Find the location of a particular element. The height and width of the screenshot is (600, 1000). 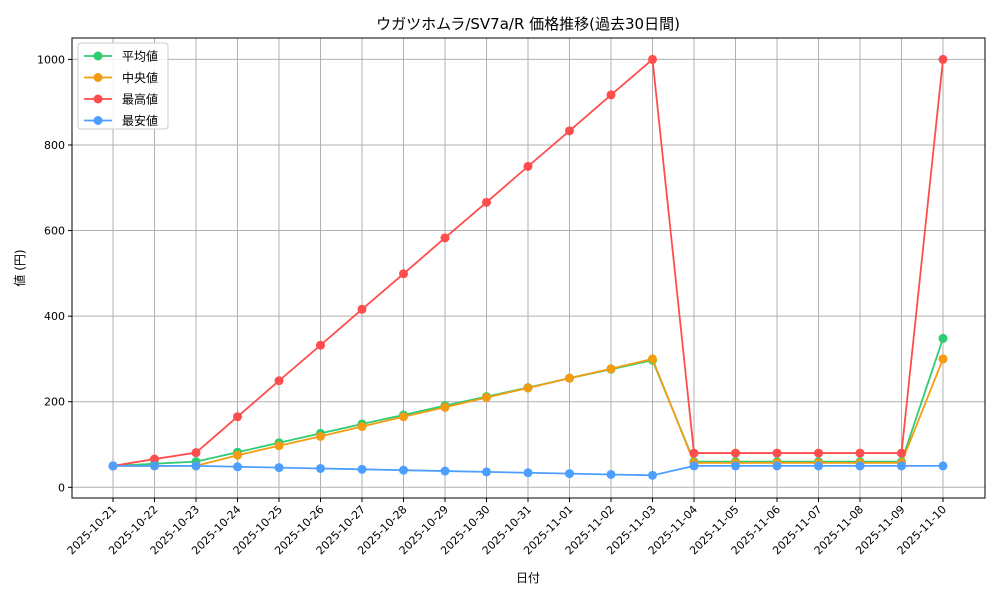

y-tick-label: 200 is located at coordinates (54, 402).